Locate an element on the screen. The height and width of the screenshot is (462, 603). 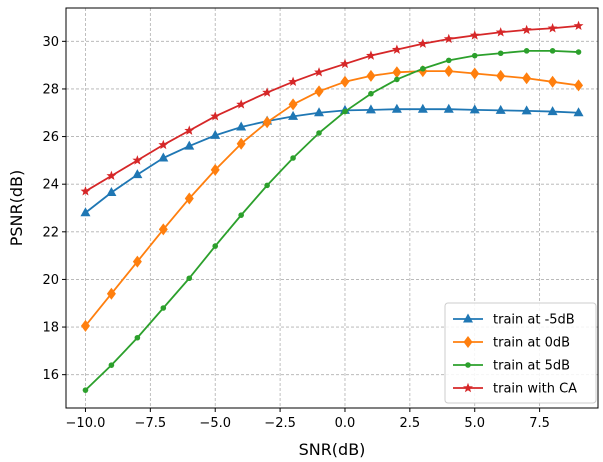
y-tick-label: 28 is located at coordinates (50, 89).